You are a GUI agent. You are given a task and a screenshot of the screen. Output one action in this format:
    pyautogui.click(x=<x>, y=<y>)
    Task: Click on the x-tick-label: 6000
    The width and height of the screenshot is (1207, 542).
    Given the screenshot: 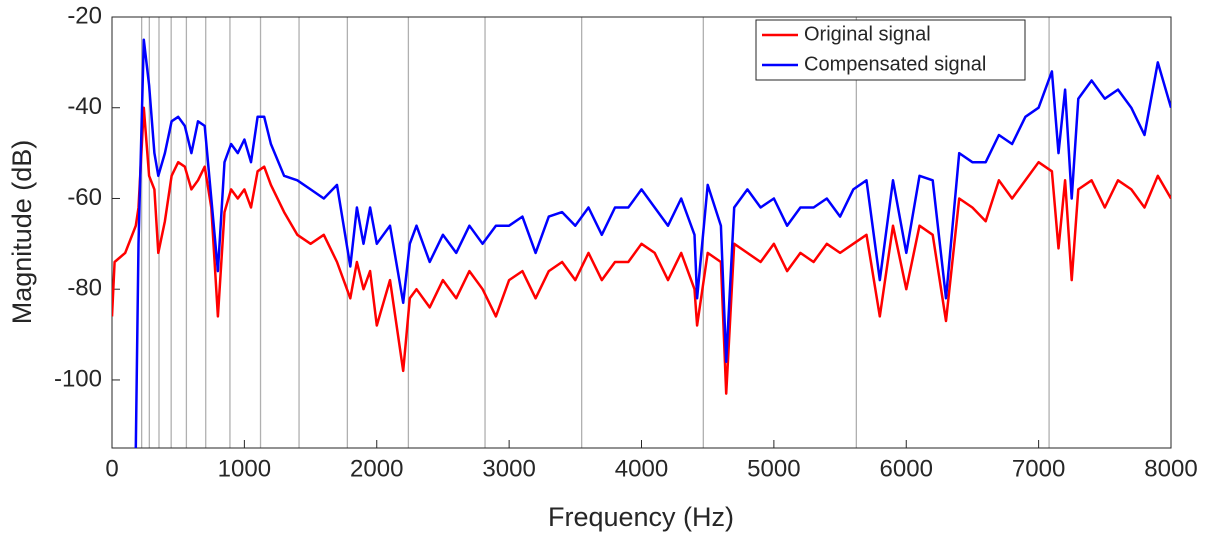 What is the action you would take?
    pyautogui.click(x=906, y=468)
    